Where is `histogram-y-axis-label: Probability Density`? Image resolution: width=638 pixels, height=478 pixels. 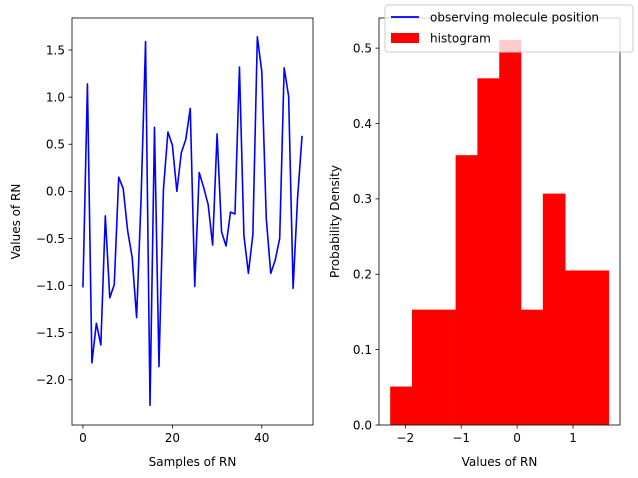 histogram-y-axis-label: Probability Density is located at coordinates (335, 221).